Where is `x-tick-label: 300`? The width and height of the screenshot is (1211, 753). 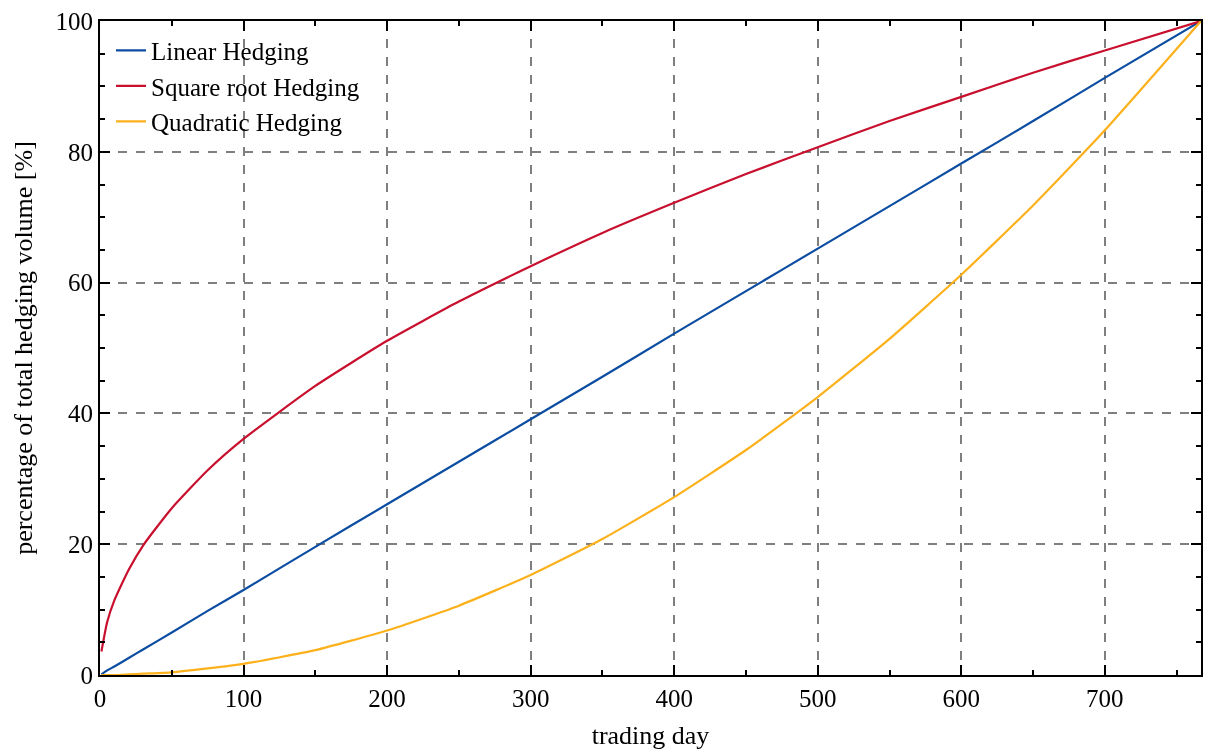 x-tick-label: 300 is located at coordinates (530, 698).